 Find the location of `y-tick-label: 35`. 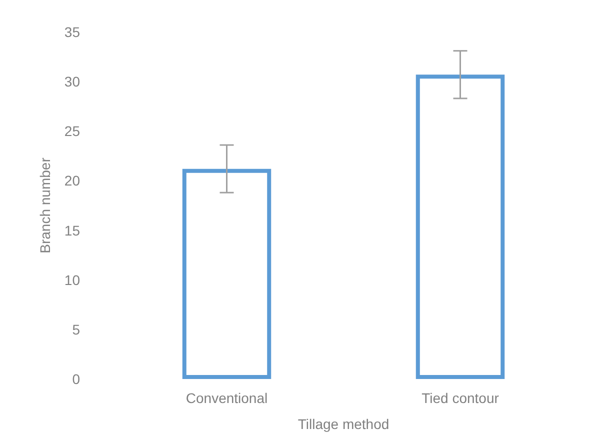

y-tick-label: 35 is located at coordinates (72, 32).